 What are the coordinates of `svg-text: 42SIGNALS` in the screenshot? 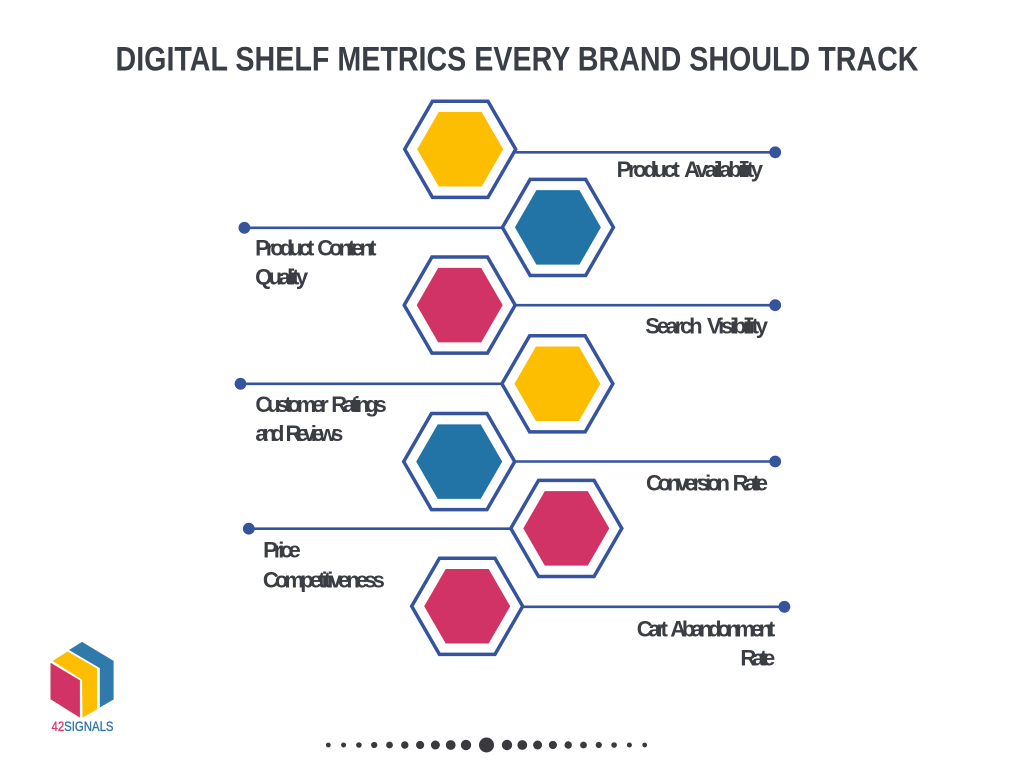 It's located at (83, 726).